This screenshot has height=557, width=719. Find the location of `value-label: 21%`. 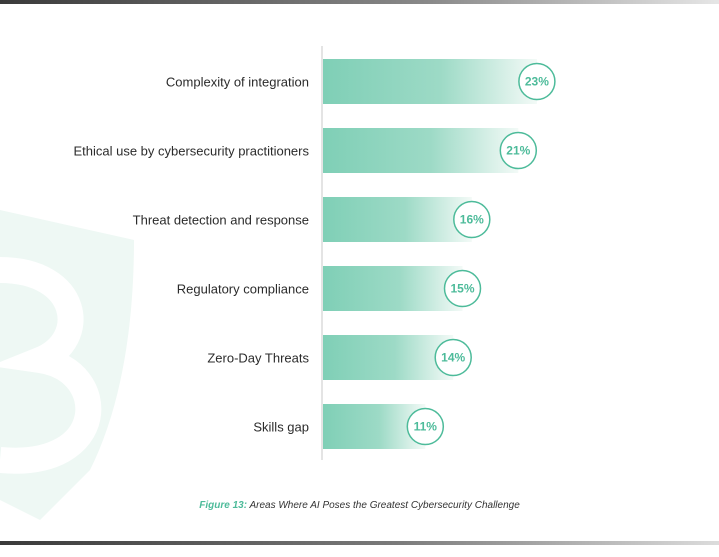

value-label: 21% is located at coordinates (518, 151).